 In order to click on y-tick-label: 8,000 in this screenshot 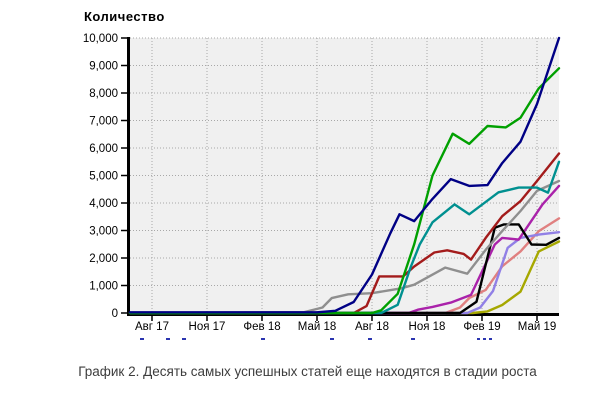, I will do `click(103, 94)`.